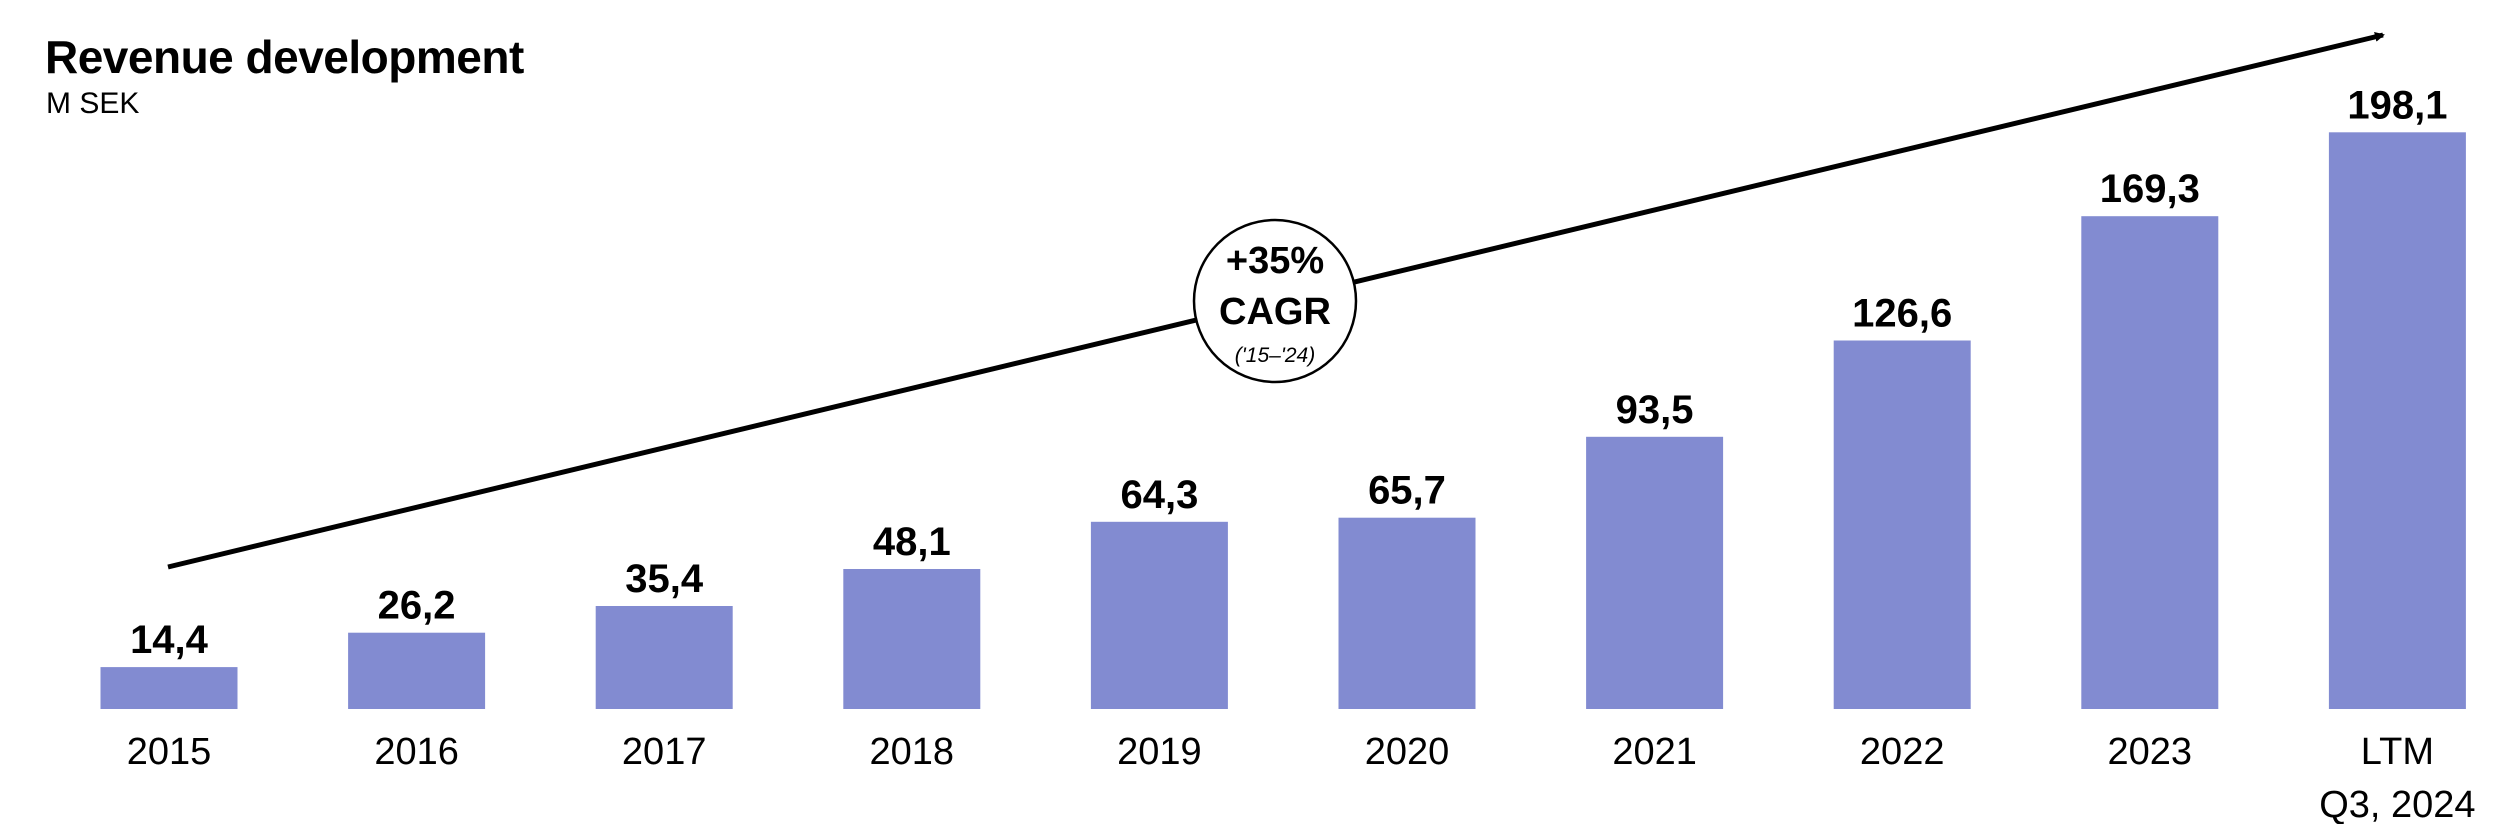  Describe the element at coordinates (1407, 491) in the screenshot. I see `value-label: 65,7` at that location.